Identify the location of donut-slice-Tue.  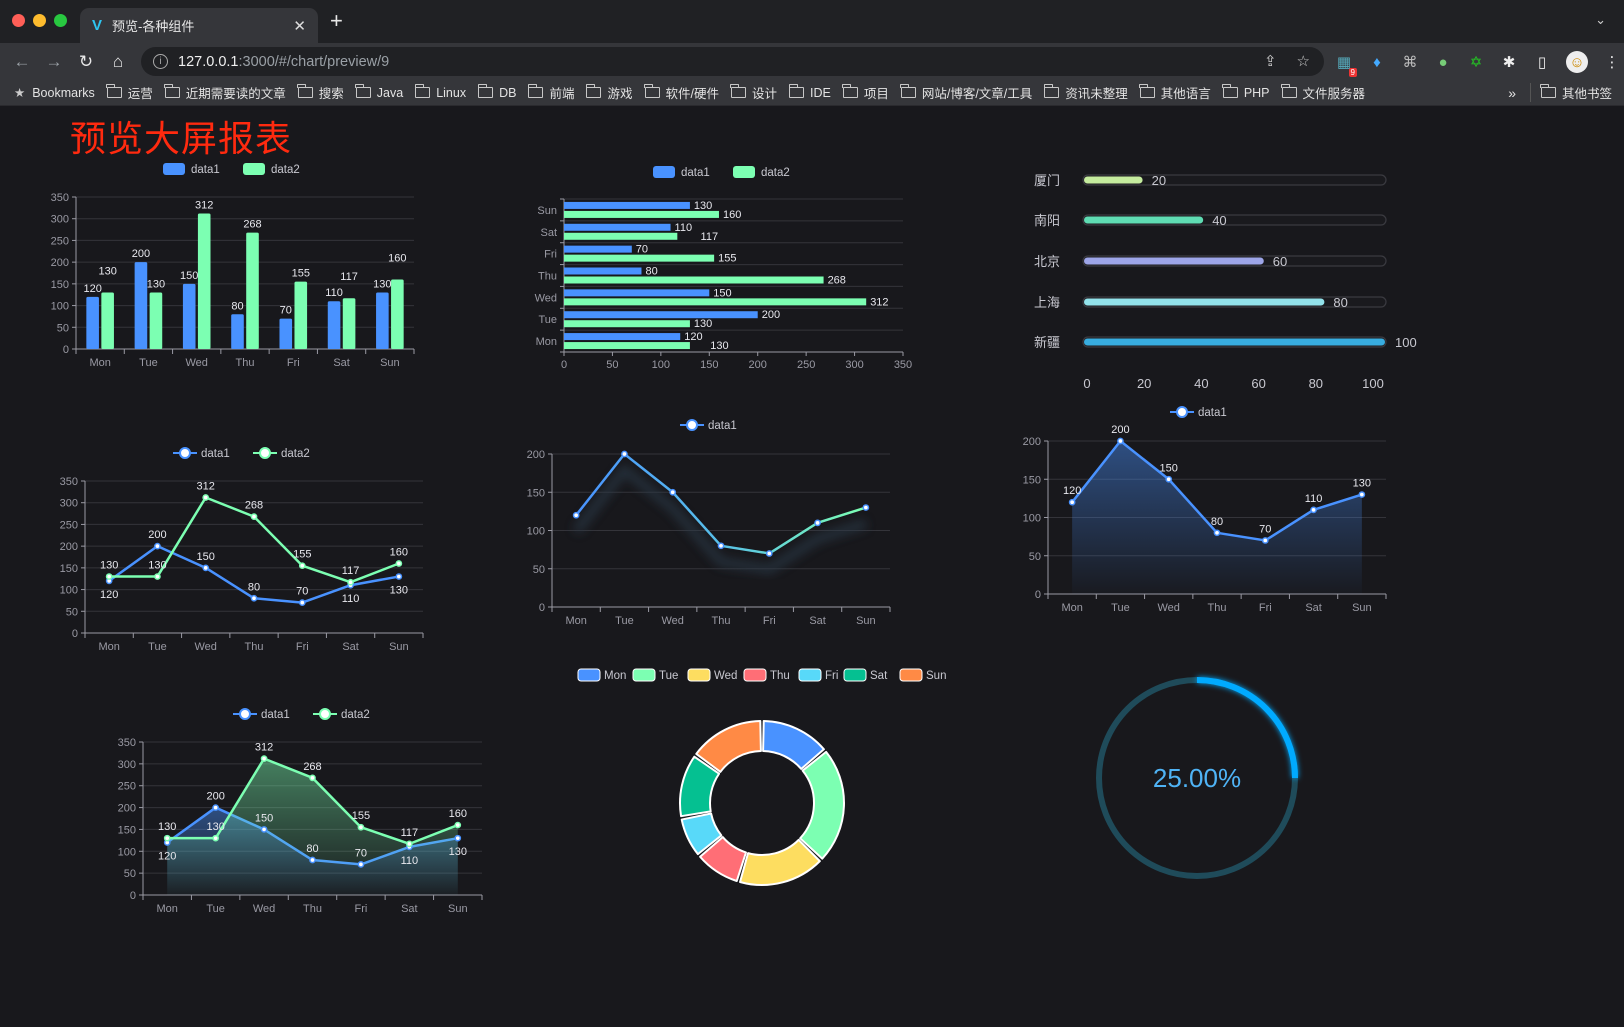
(822, 805).